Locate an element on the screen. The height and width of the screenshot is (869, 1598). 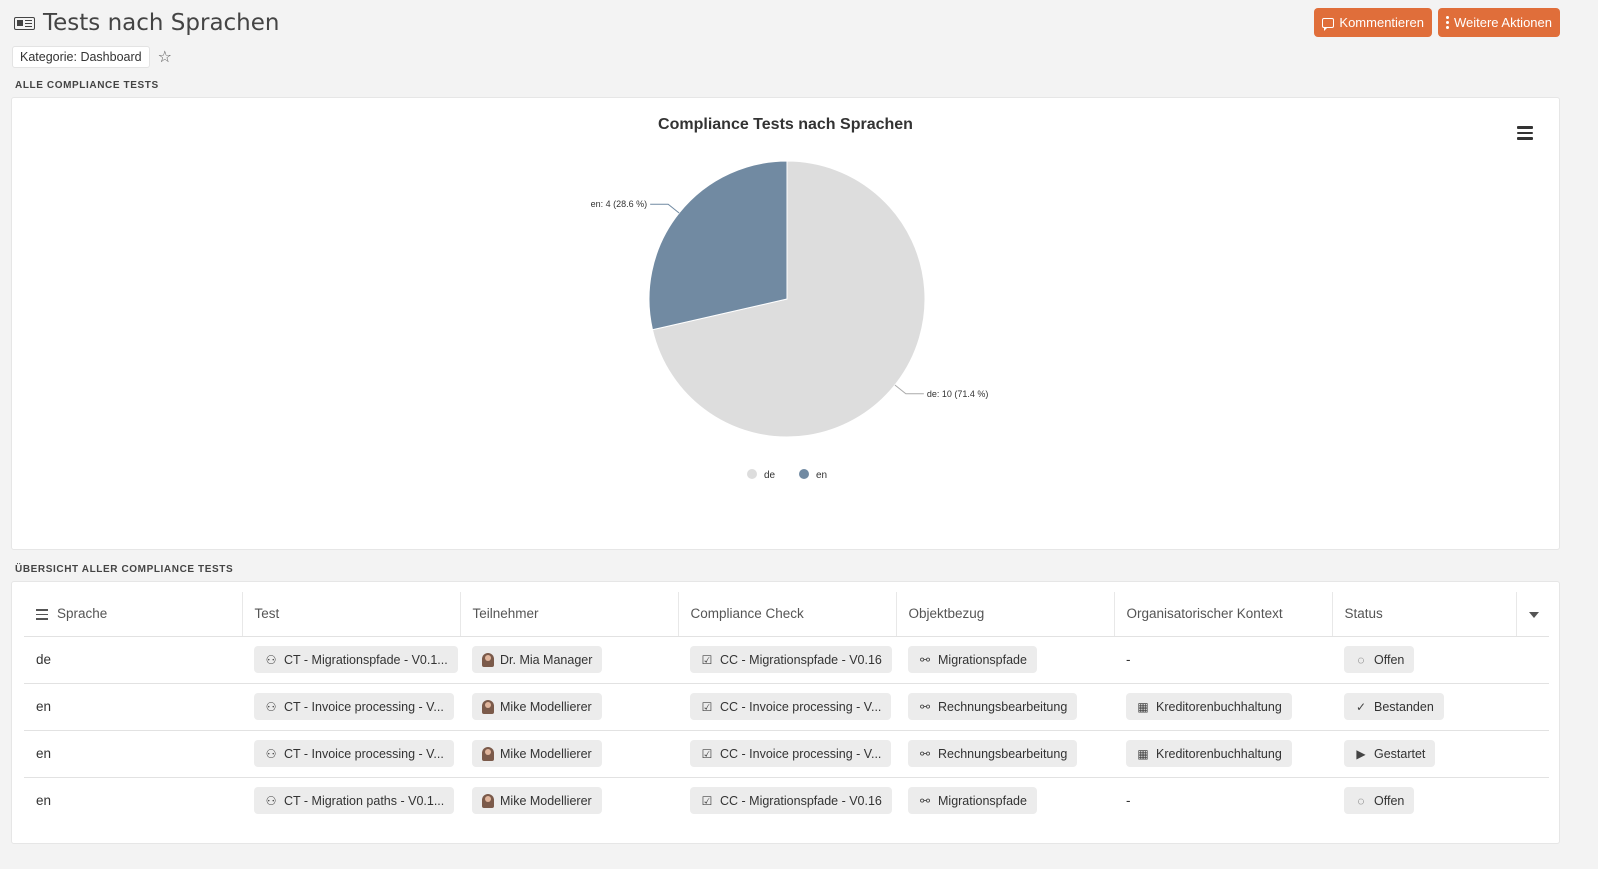
cell-kontext: ▦ Kreditorenbuchhaltung is located at coordinates (1223, 707).